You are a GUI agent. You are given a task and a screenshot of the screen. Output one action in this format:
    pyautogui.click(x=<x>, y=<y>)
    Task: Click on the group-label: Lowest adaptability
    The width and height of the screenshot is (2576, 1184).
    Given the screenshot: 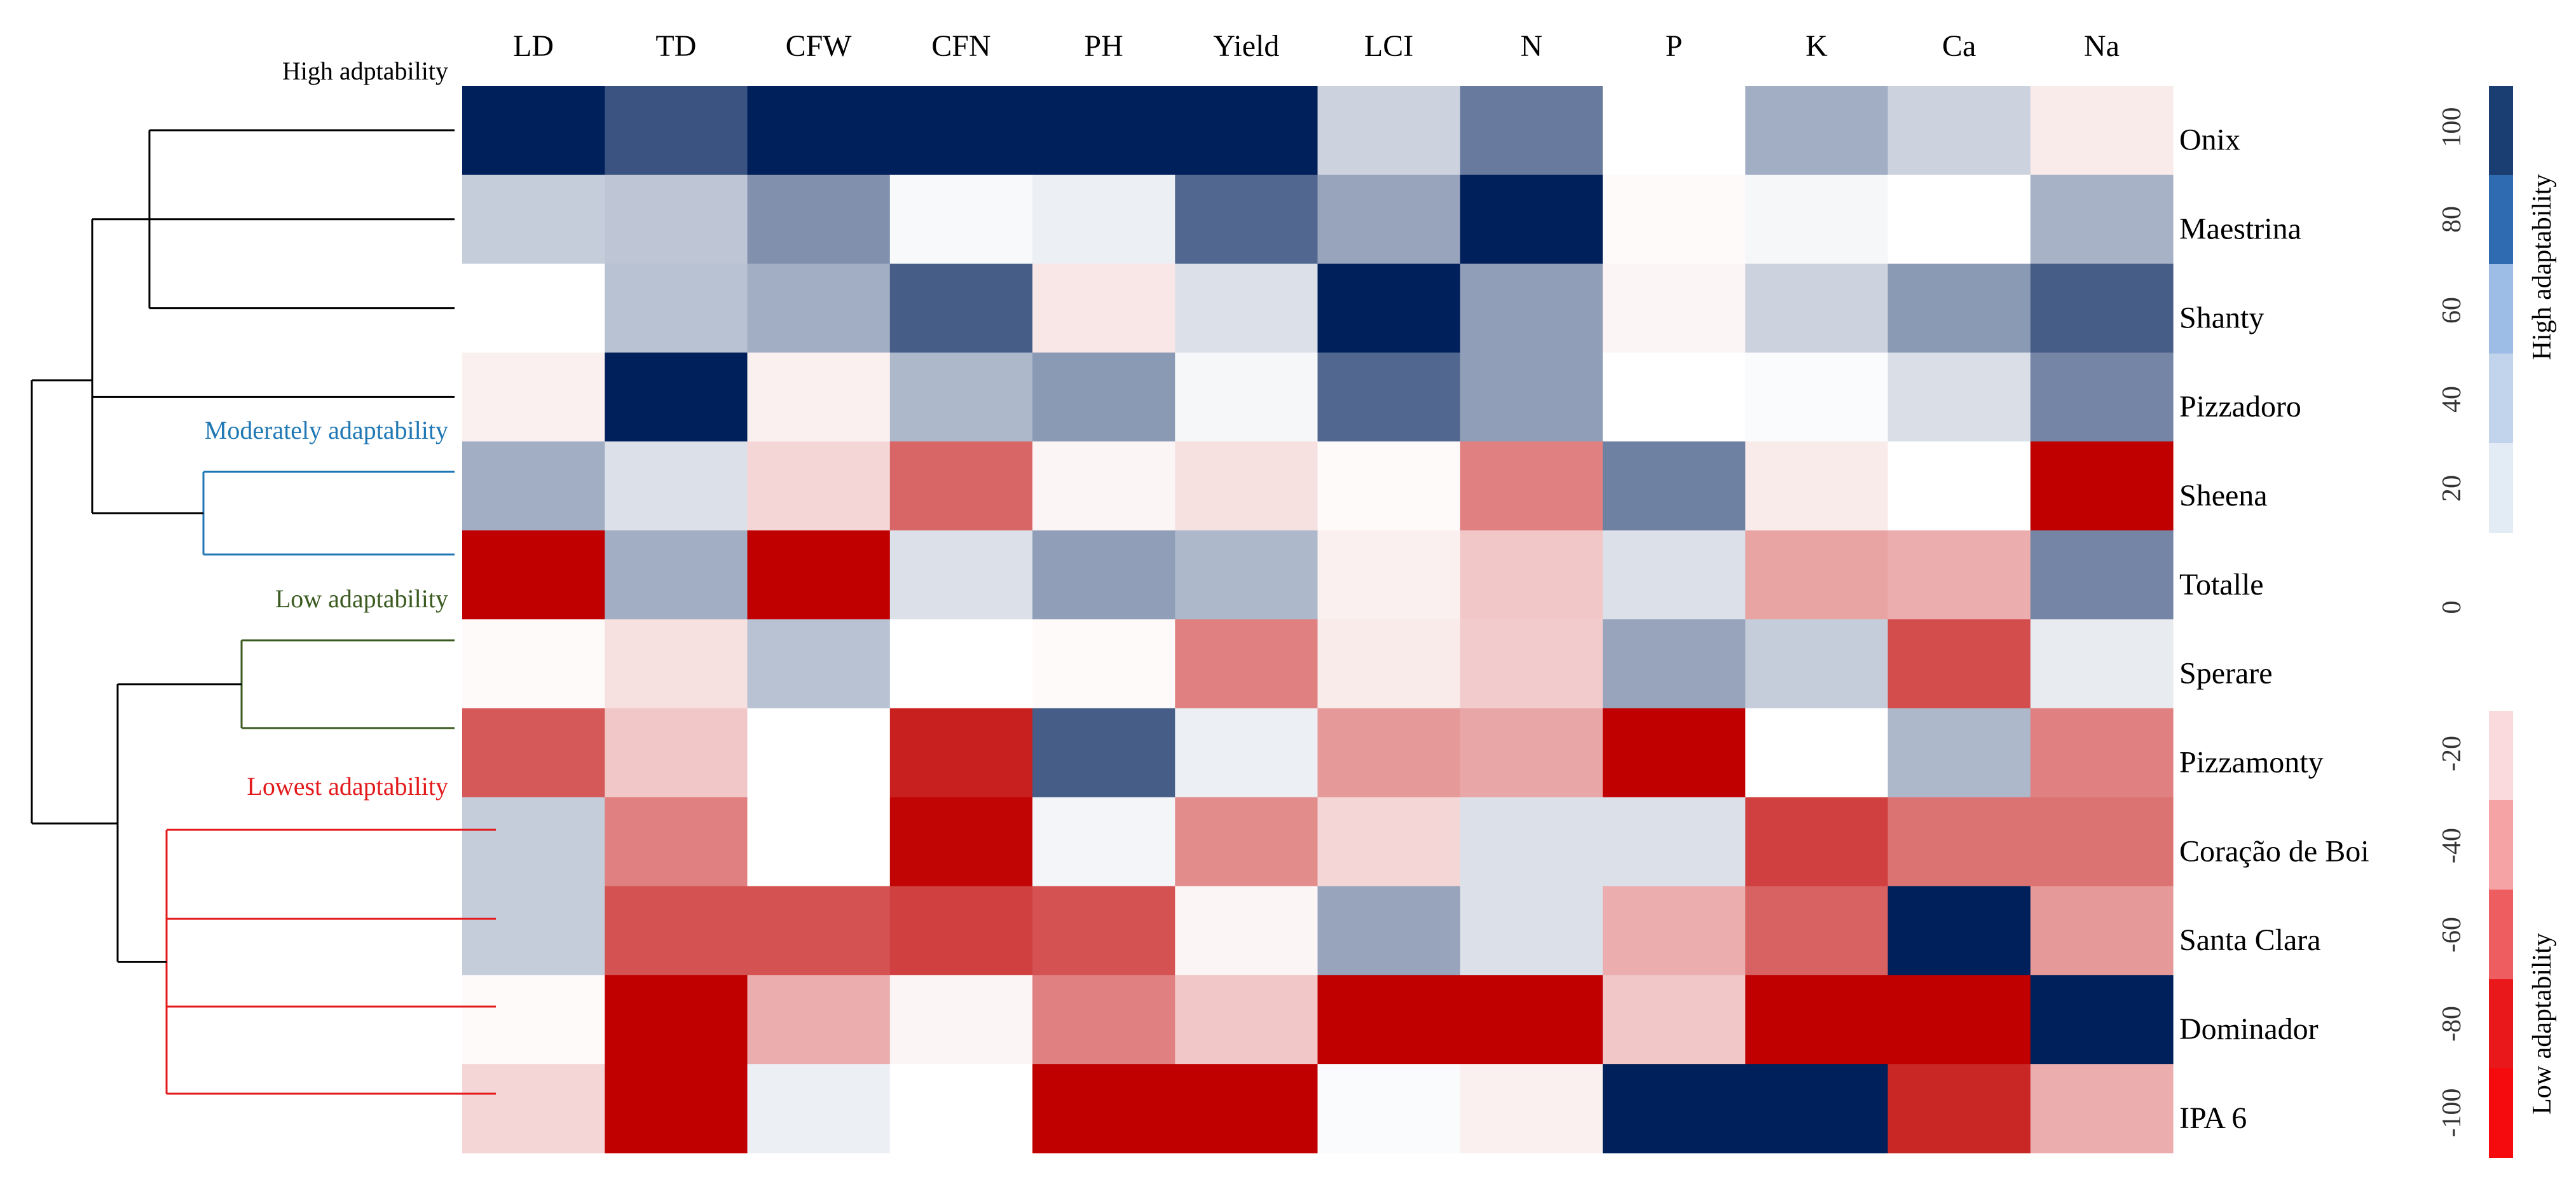 What is the action you would take?
    pyautogui.click(x=348, y=786)
    